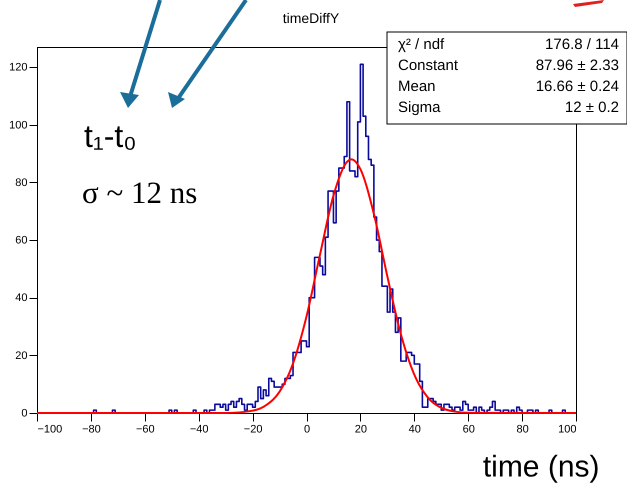 The image size is (627, 489). I want to click on y-tick-label: 40, so click(21, 298).